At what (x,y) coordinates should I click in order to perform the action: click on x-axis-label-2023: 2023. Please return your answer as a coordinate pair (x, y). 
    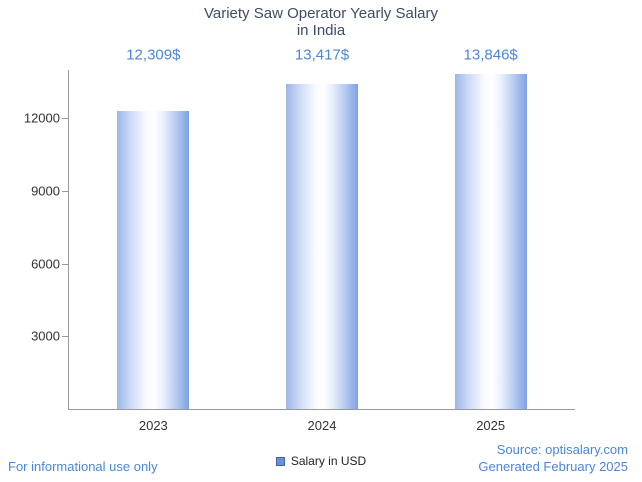
    Looking at the image, I should click on (153, 425).